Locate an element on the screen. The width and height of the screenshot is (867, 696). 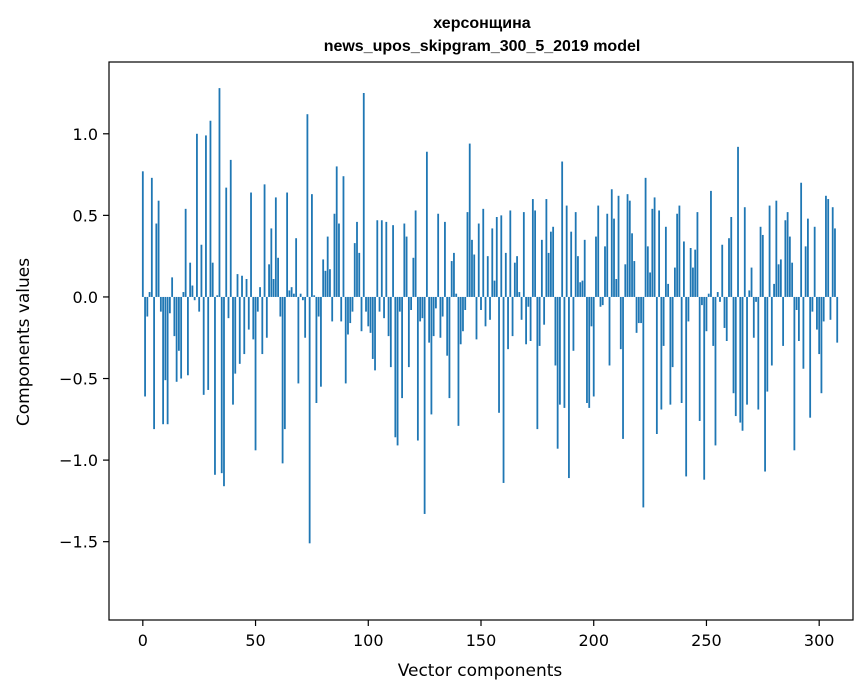
x-tick-label: 200 is located at coordinates (593, 640).